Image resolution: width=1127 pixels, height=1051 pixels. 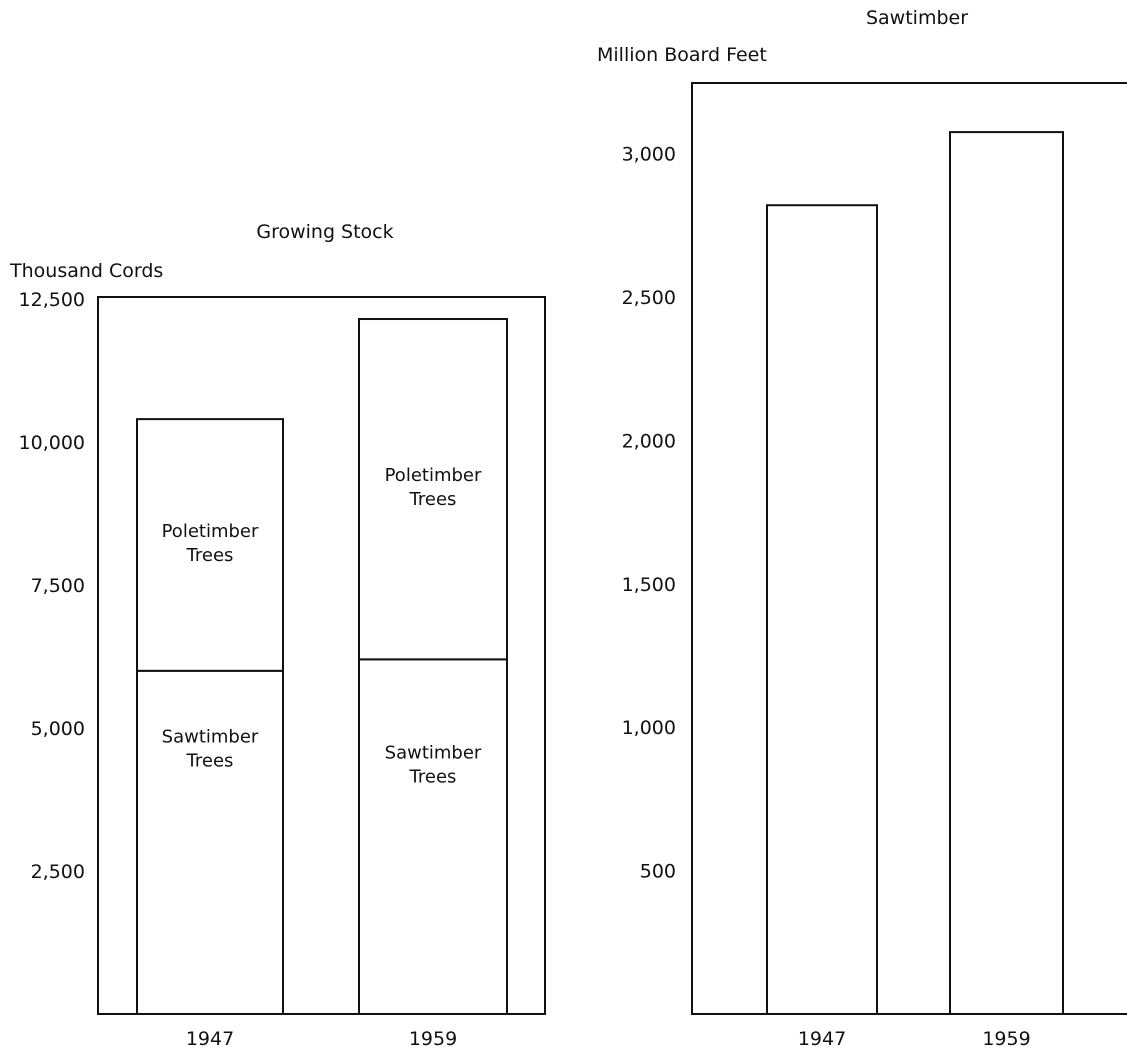 I want to click on growing-stock-y-tick-label: 7,500, so click(x=58, y=586).